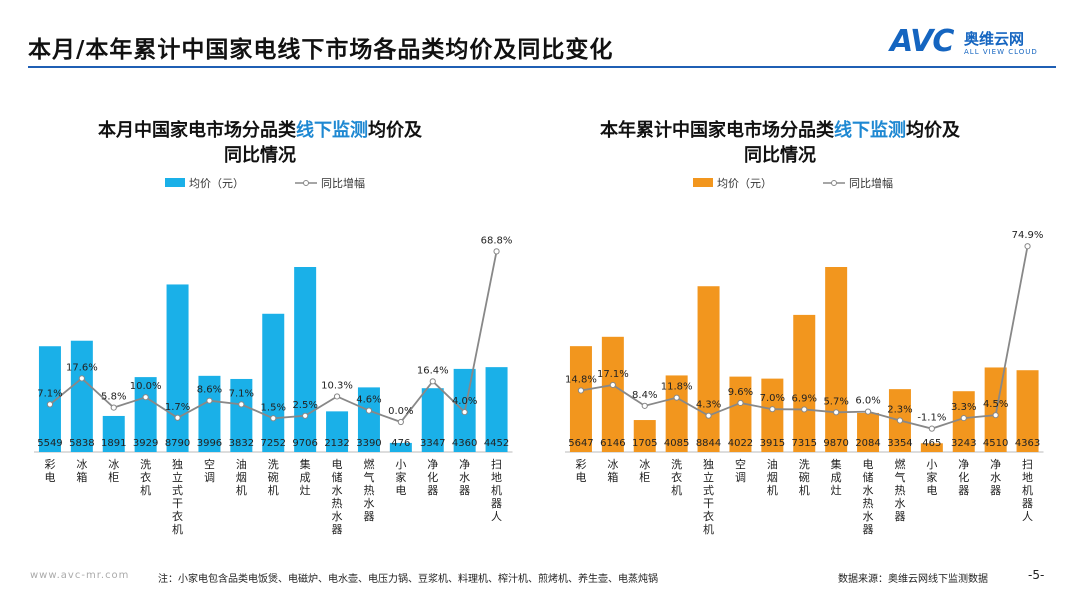 The height and width of the screenshot is (608, 1080). Describe the element at coordinates (464, 443) in the screenshot. I see `bar-value-label: 4360` at that location.